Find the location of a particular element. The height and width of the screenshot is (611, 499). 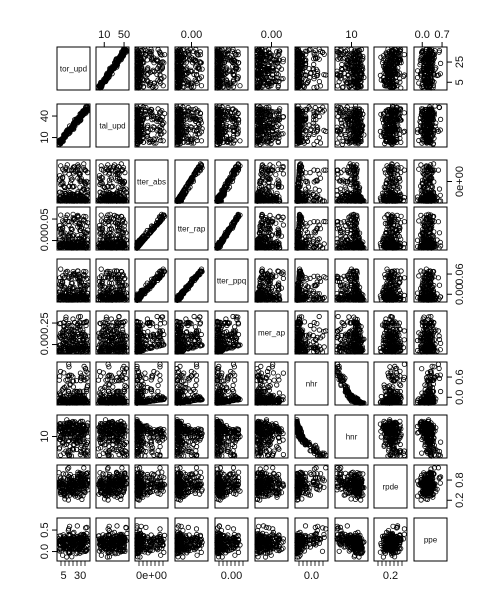

diagonal-label: tter_abs is located at coordinates (151, 182).